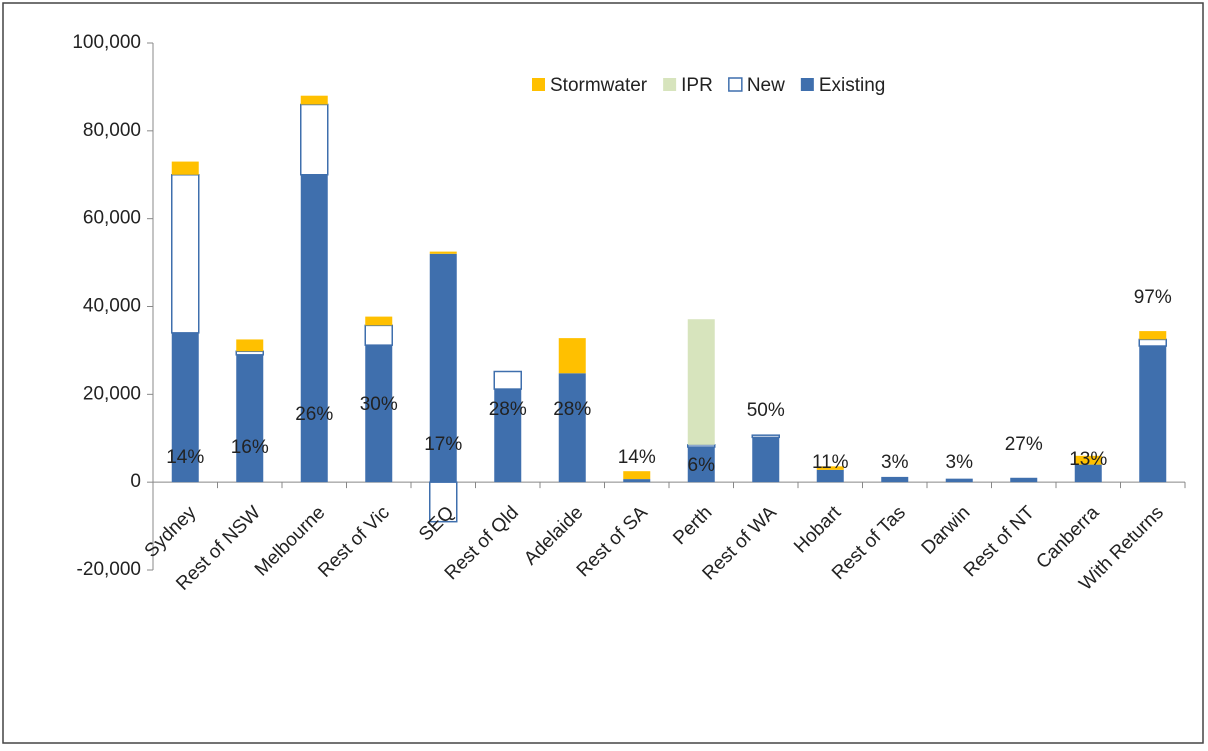 The height and width of the screenshot is (751, 1208). I want to click on annotation: 16%, so click(250, 447).